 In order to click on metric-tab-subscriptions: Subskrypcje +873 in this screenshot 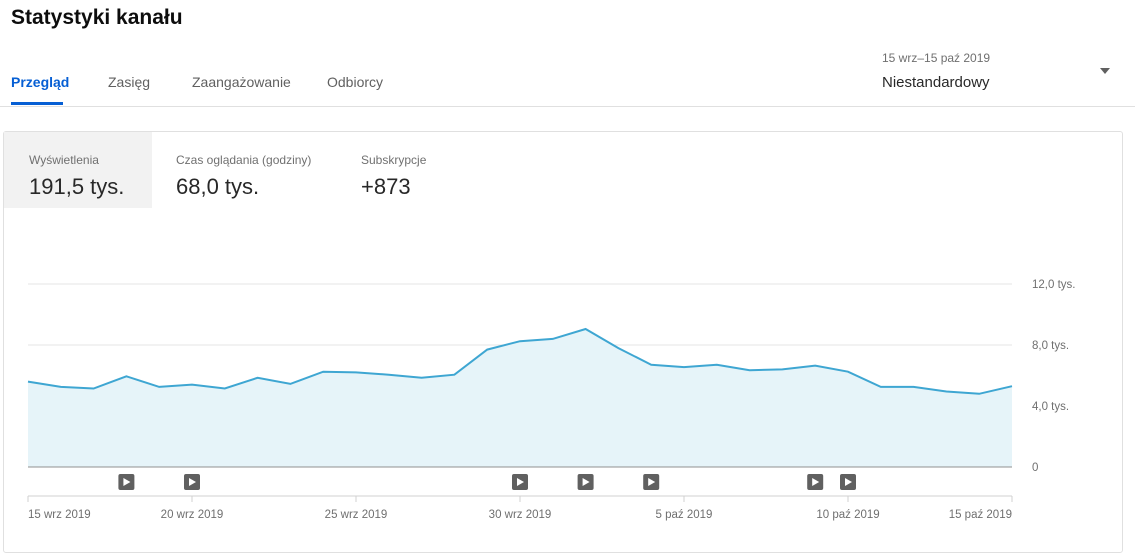, I will do `click(407, 170)`.